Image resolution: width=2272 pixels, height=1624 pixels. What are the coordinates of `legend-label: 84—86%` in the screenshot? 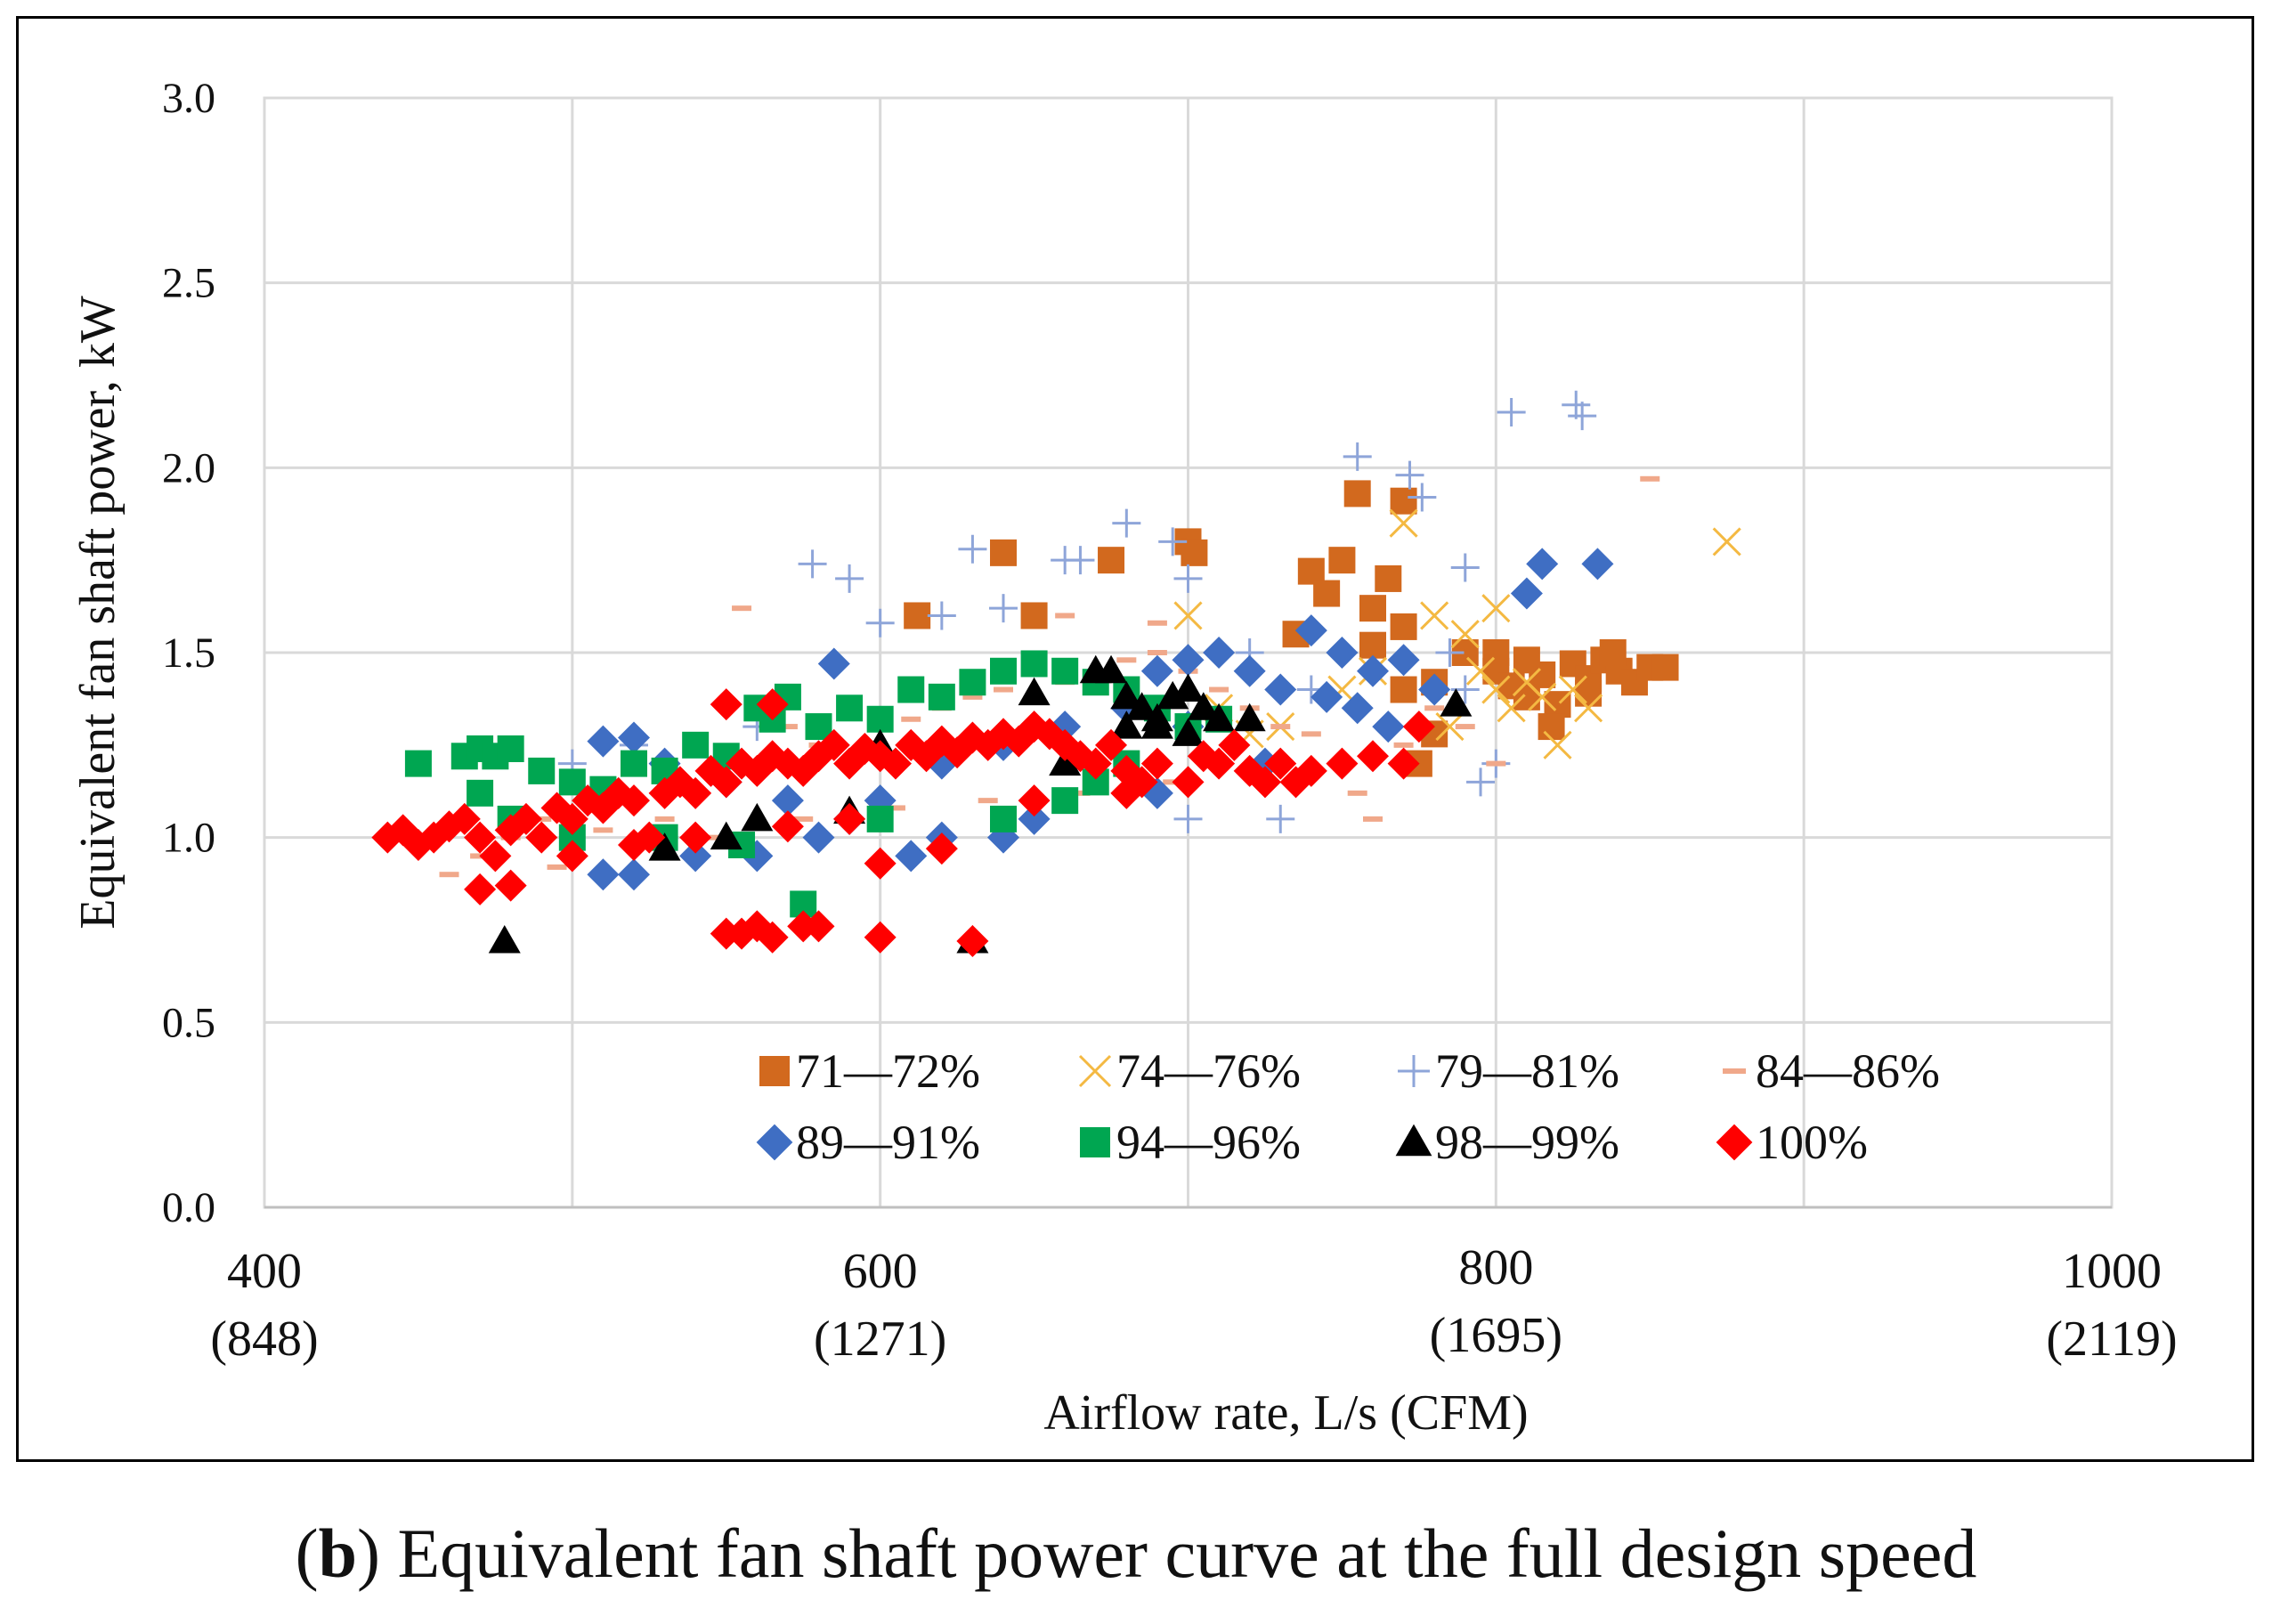 It's located at (1848, 1071).